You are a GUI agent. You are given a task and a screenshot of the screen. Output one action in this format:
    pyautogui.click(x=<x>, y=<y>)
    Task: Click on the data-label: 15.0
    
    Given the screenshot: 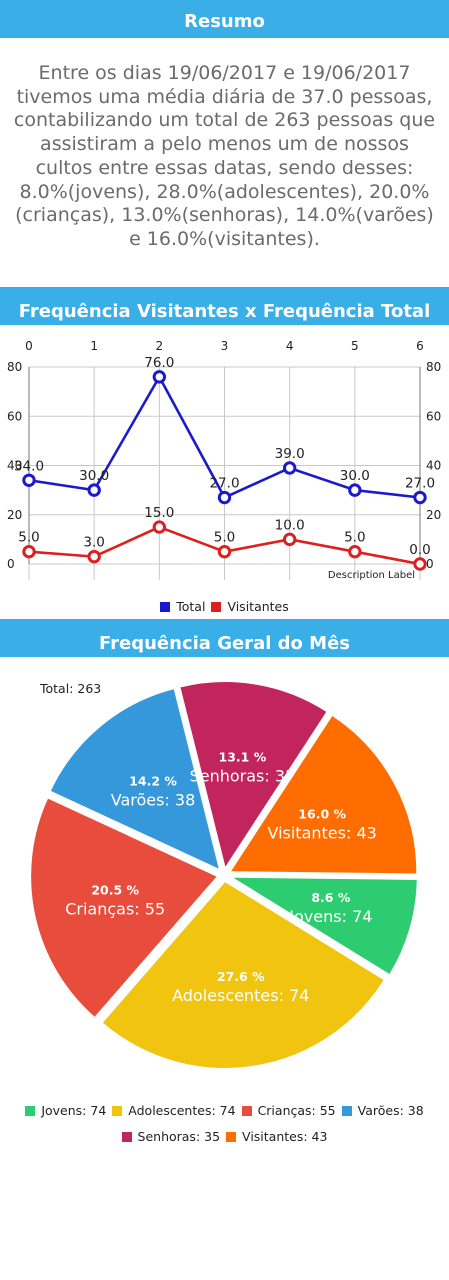 What is the action you would take?
    pyautogui.click(x=159, y=513)
    